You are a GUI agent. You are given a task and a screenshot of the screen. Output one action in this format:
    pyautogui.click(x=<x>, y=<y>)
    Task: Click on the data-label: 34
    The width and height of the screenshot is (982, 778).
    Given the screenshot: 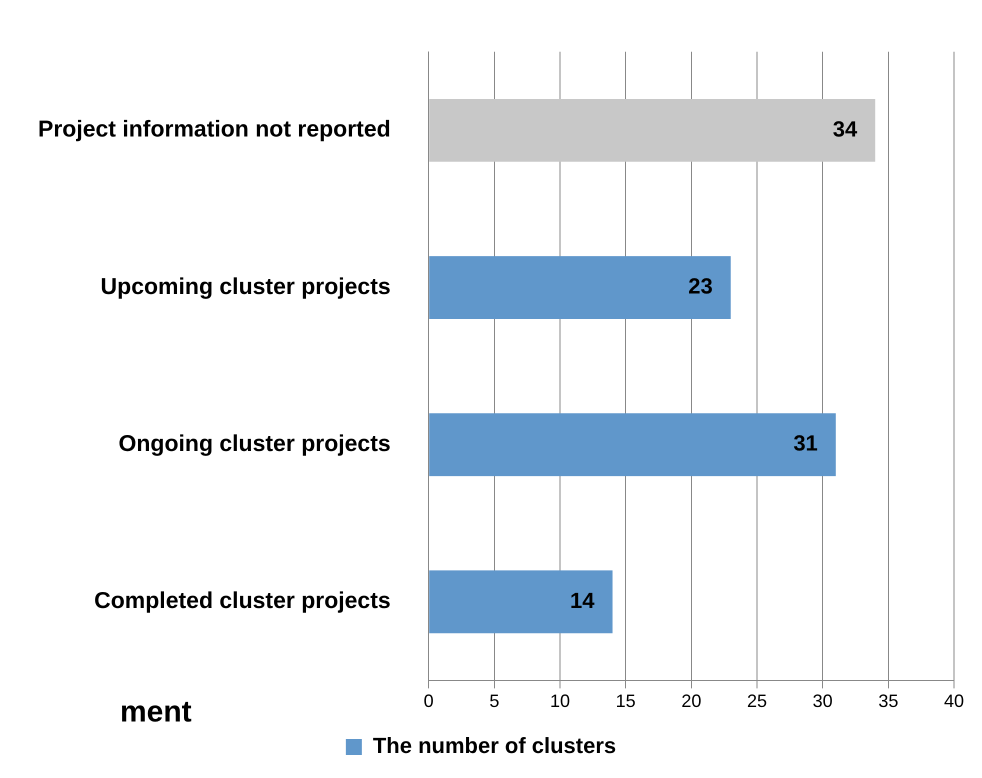 What is the action you would take?
    pyautogui.click(x=845, y=129)
    